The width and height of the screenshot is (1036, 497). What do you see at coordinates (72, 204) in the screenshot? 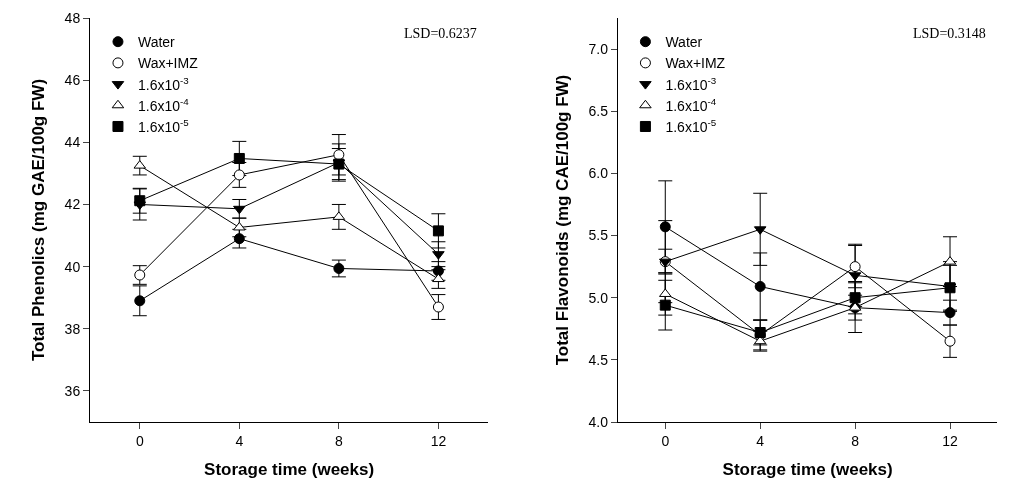
I see `y-tick-label: 42` at bounding box center [72, 204].